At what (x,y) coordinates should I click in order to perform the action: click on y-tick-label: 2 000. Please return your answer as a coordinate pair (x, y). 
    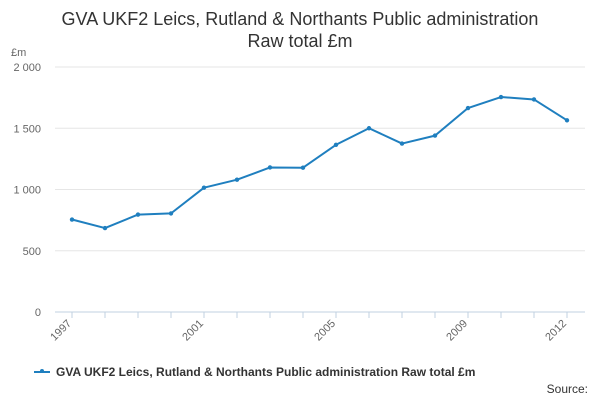
    Looking at the image, I should click on (27, 68).